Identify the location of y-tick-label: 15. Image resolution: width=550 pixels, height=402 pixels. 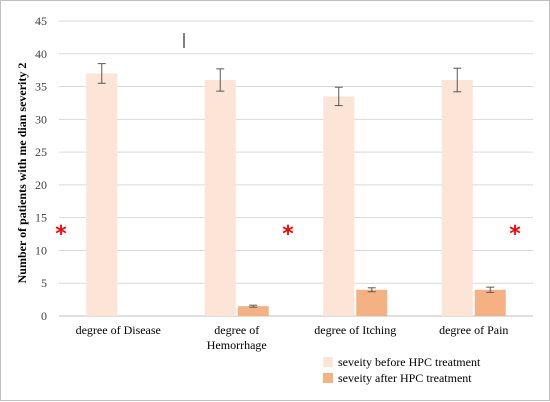
(41, 218).